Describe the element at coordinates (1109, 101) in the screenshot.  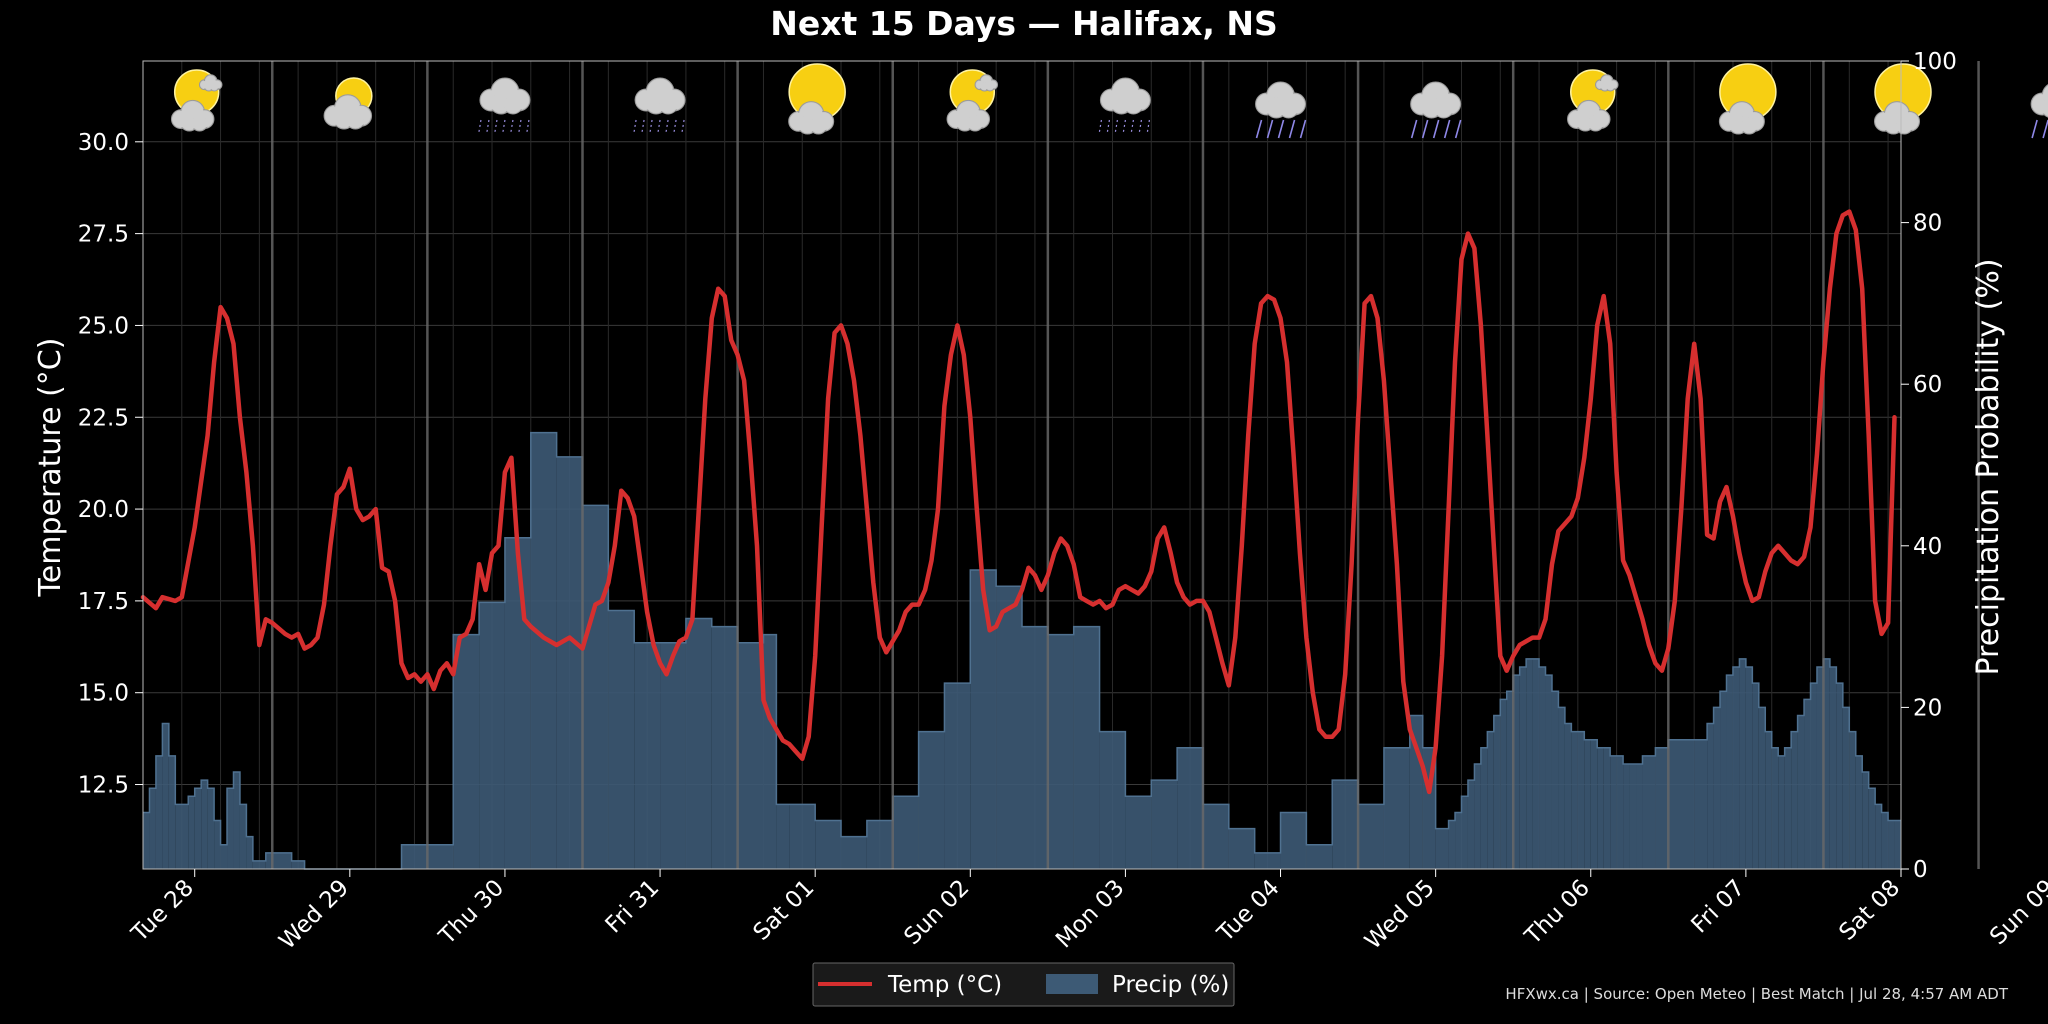
I see `day-weather-icons` at that location.